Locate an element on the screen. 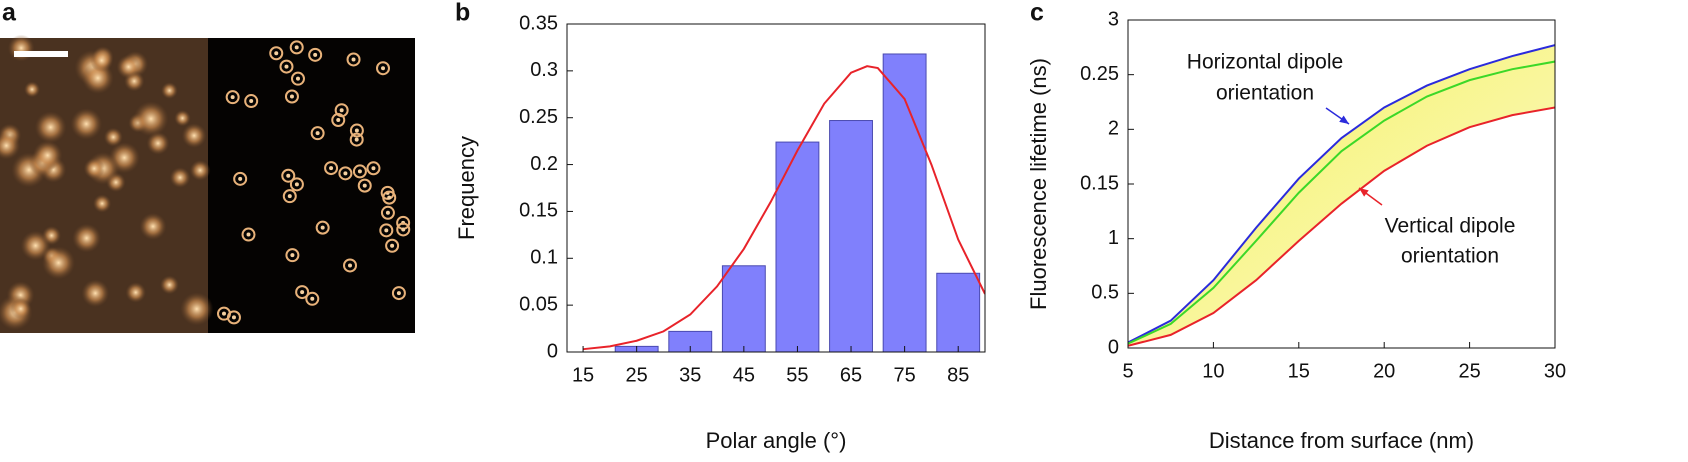 This screenshot has height=462, width=1688. x-axis-label: Polar angle (°) is located at coordinates (776, 440).